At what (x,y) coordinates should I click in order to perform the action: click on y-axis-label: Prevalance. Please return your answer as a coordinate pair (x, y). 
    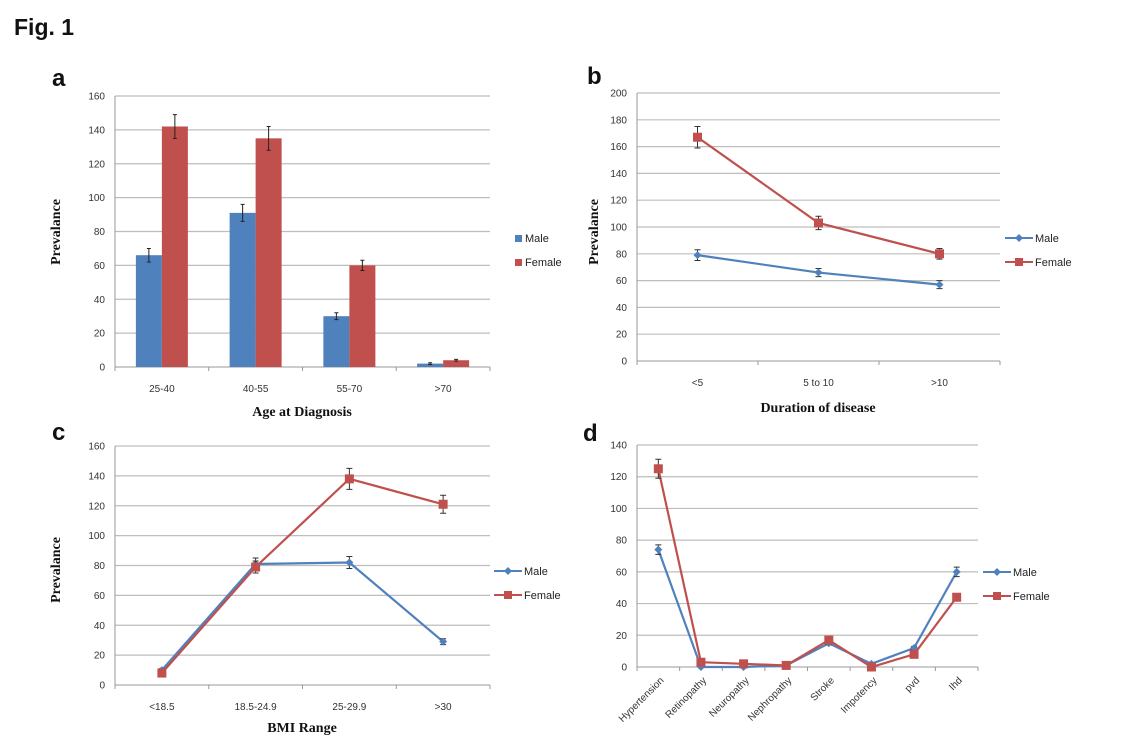
    Looking at the image, I should click on (56, 570).